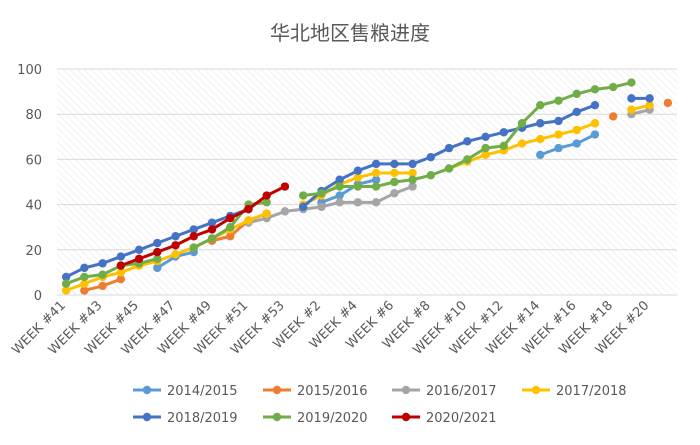 Image resolution: width=700 pixels, height=445 pixels. I want to click on y-tick-label: 0, so click(38, 296).